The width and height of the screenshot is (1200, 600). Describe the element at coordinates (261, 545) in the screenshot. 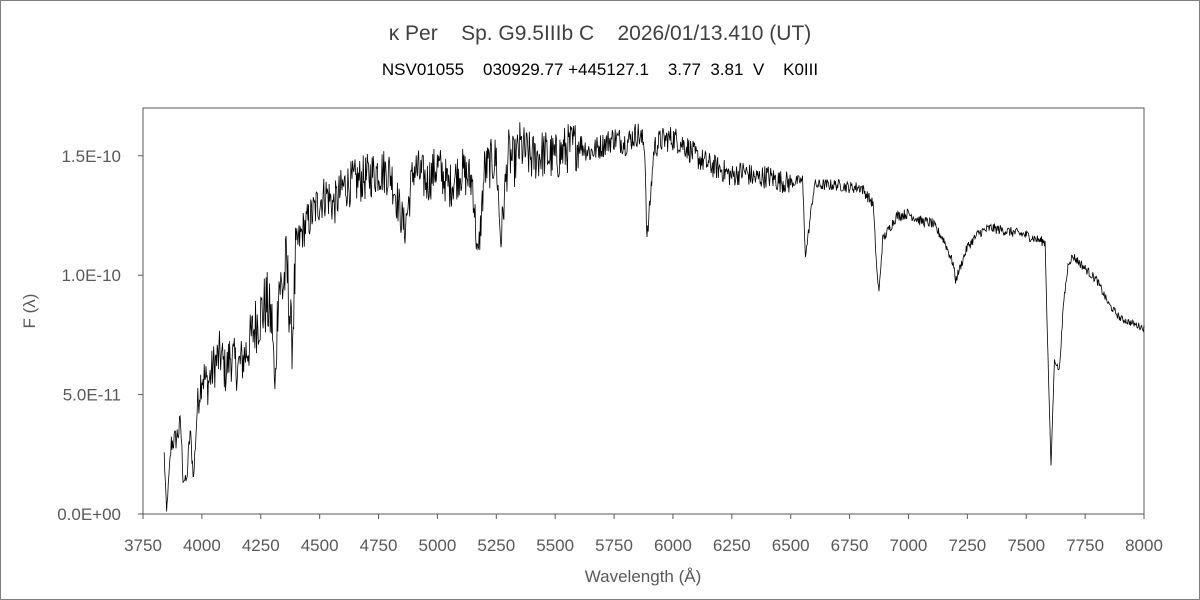

I see `x-tick-label: 4250` at that location.